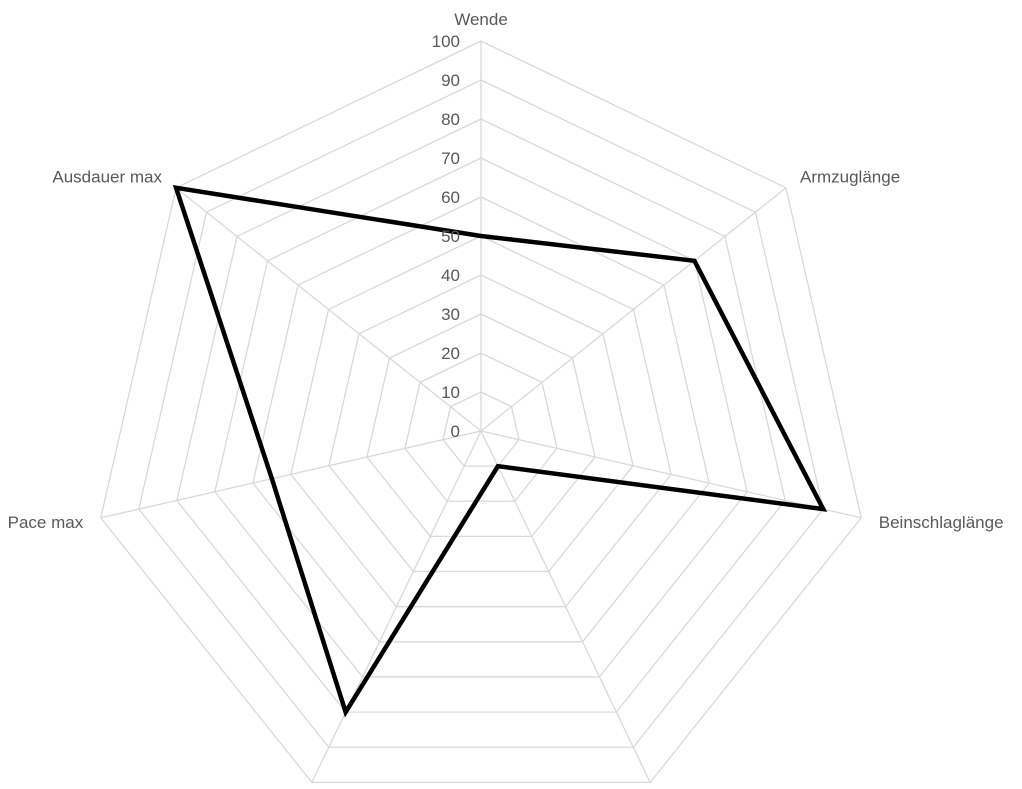  What do you see at coordinates (450, 158) in the screenshot?
I see `tick-label: 70` at bounding box center [450, 158].